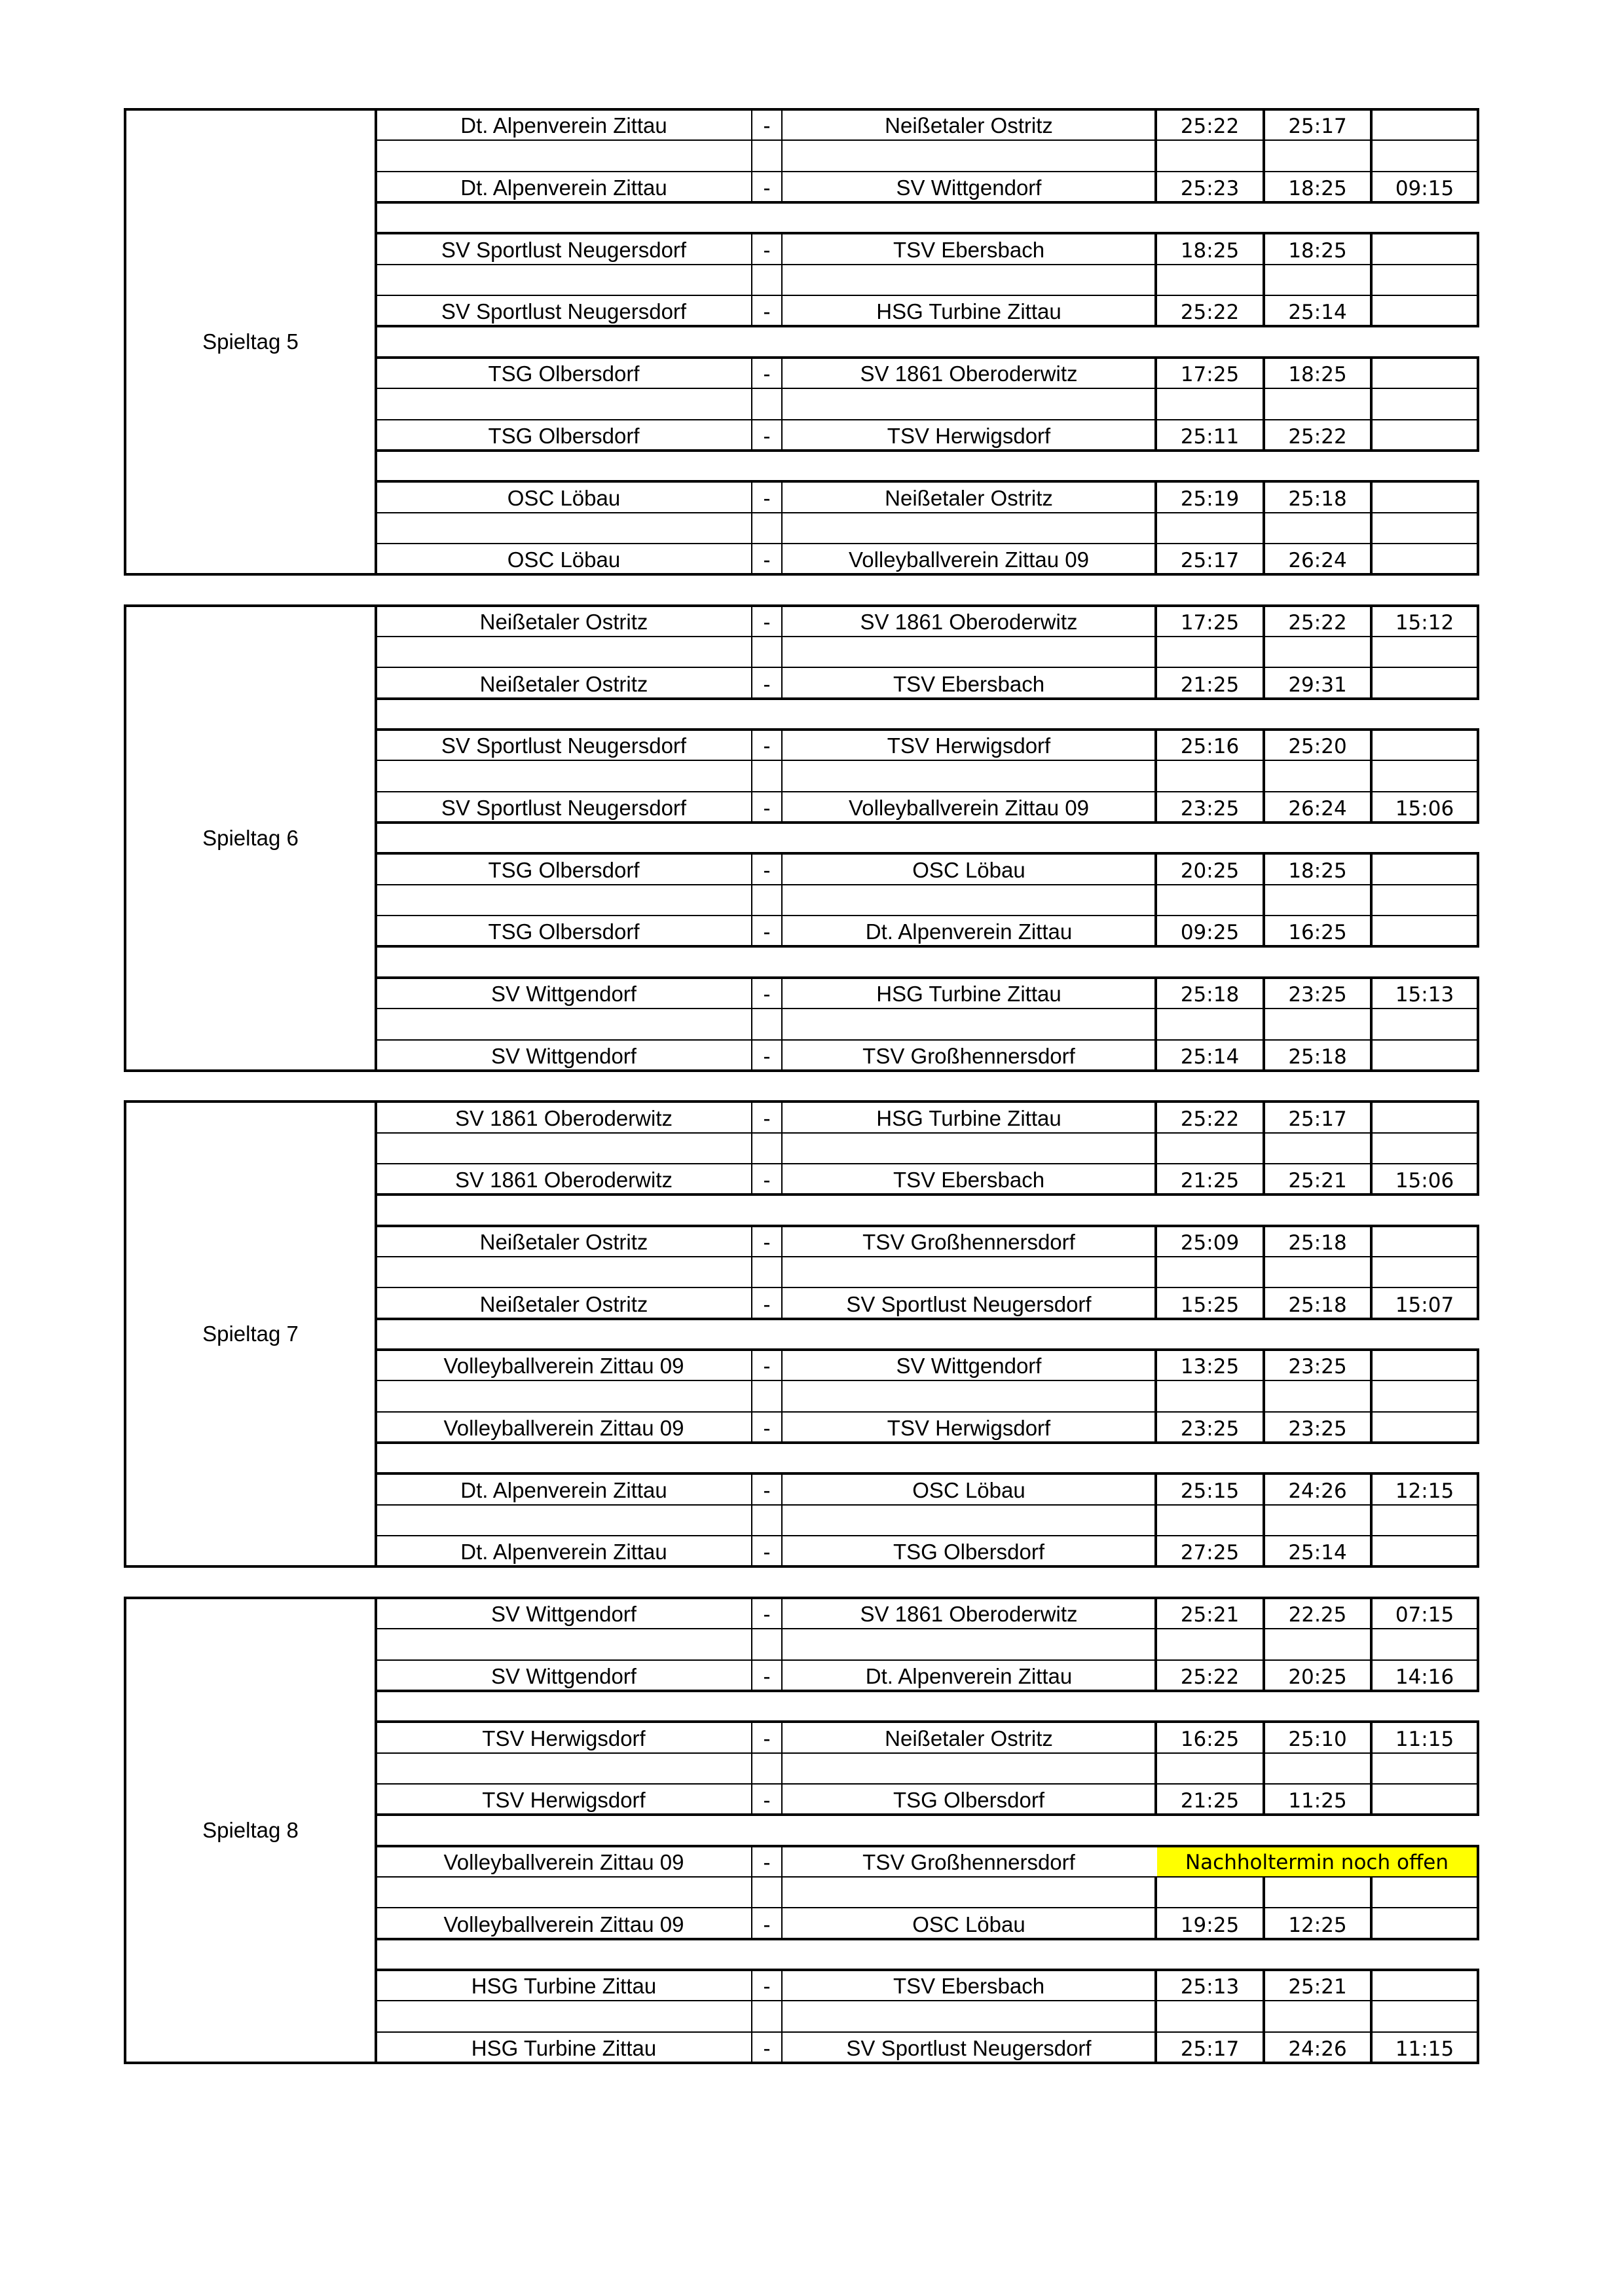 Image resolution: width=1624 pixels, height=2296 pixels. I want to click on set-3-score: 12:15, so click(1424, 1491).